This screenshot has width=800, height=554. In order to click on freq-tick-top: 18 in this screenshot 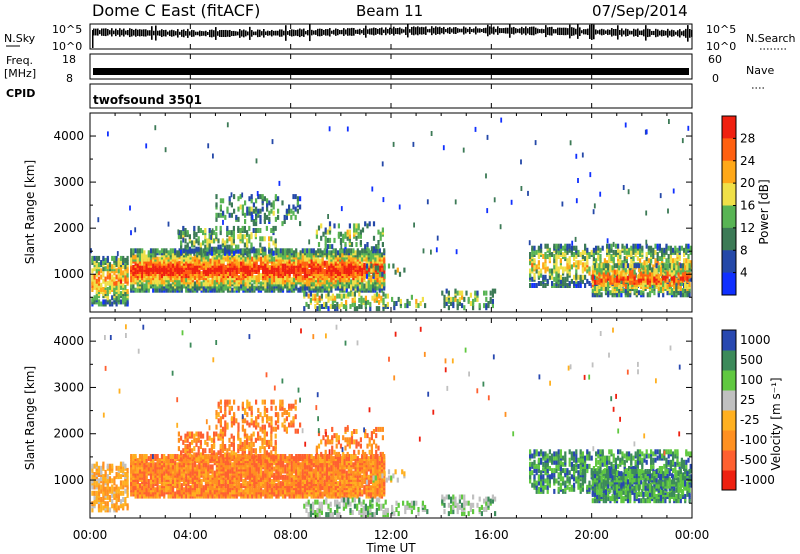, I will do `click(69, 59)`.